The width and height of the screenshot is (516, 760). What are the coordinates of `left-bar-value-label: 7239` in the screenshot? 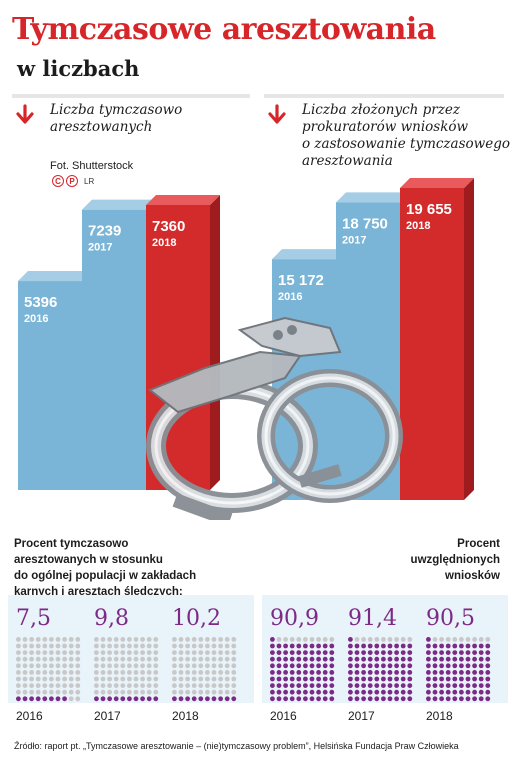 It's located at (104, 231).